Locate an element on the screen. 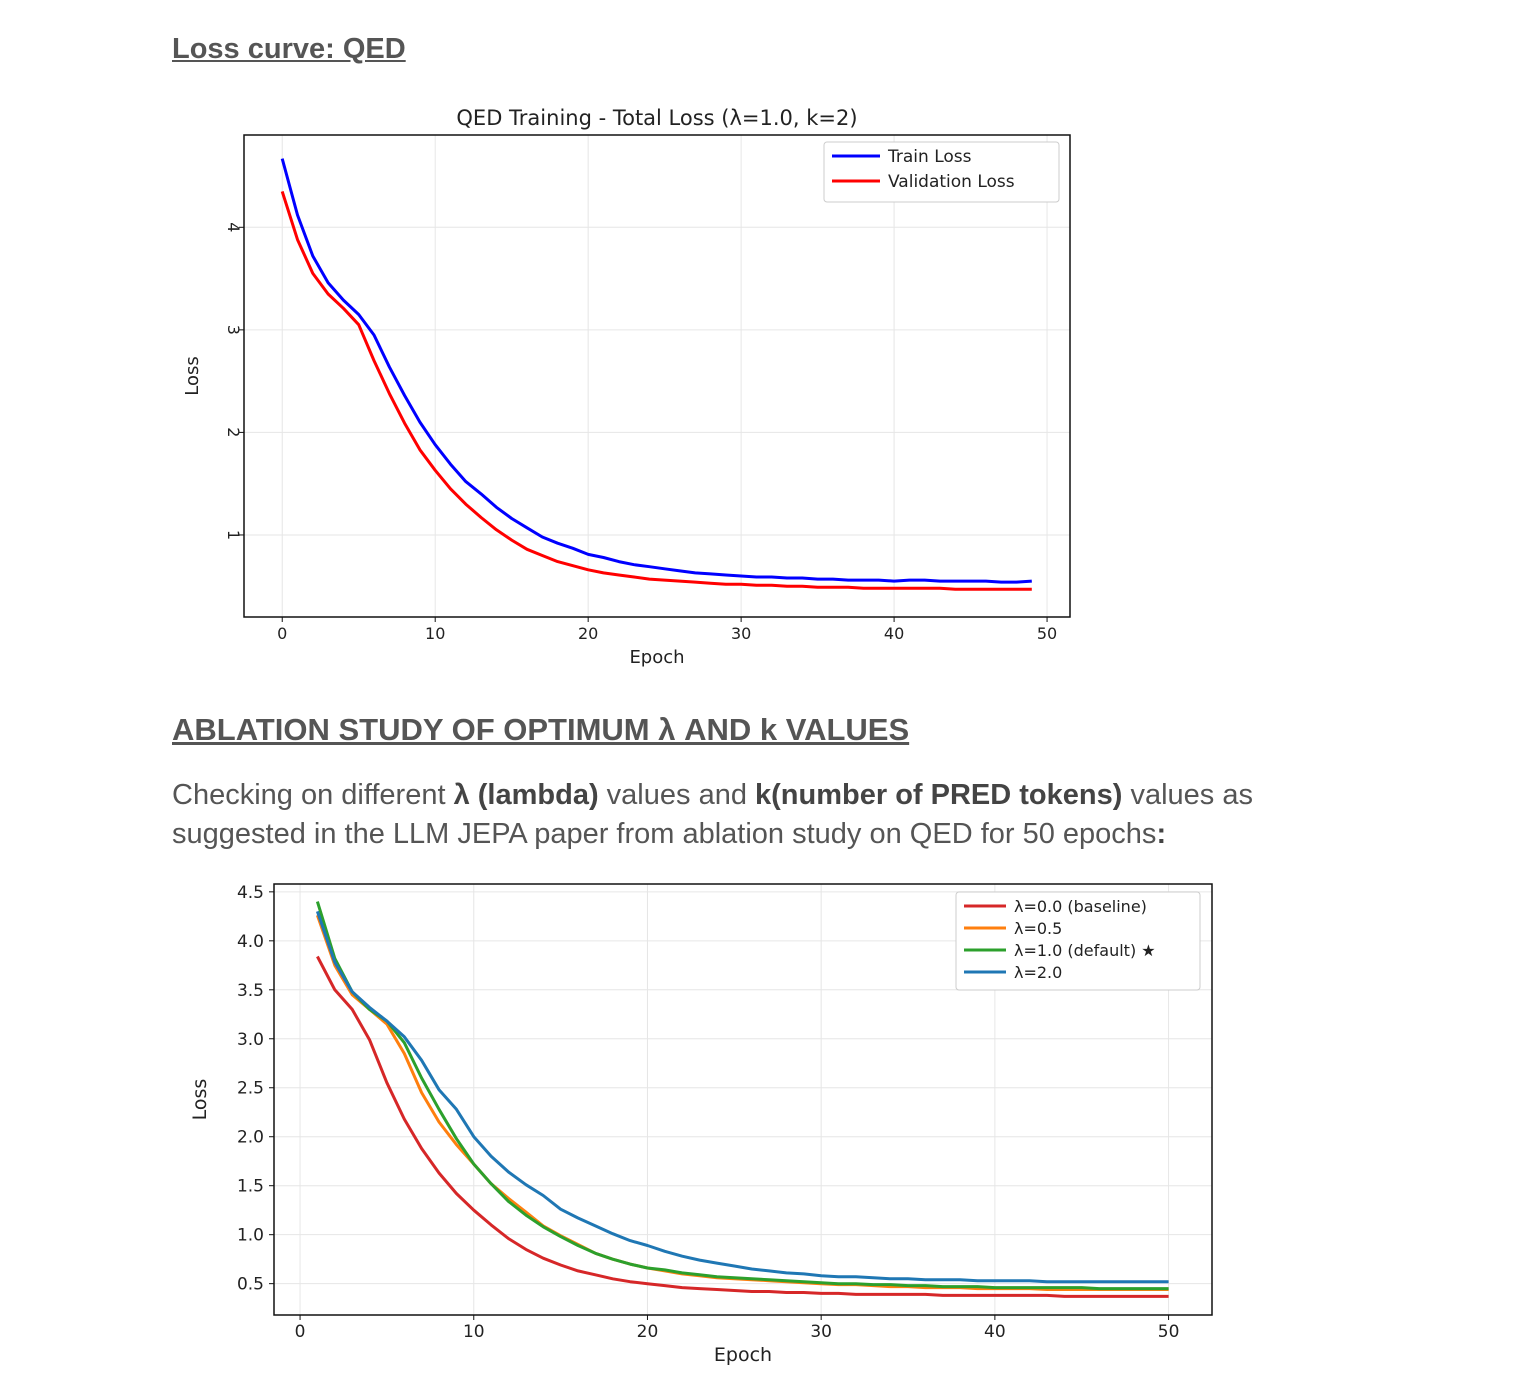  legend-label: λ=2.0 is located at coordinates (1038, 972).